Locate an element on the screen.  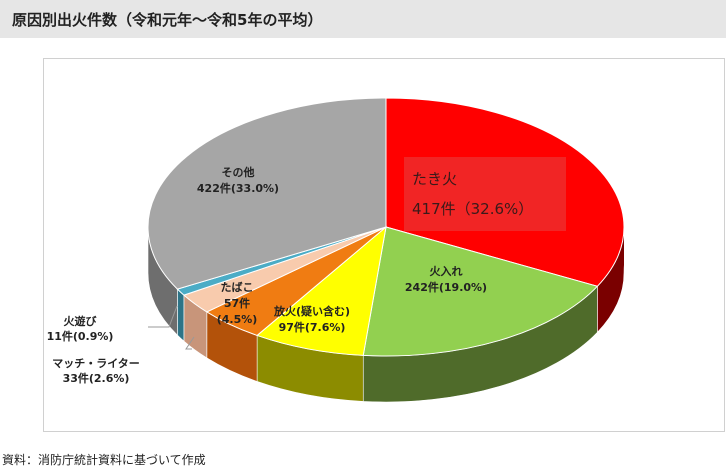
slice-label-name-4: マッチ・ライター is located at coordinates (96, 363).